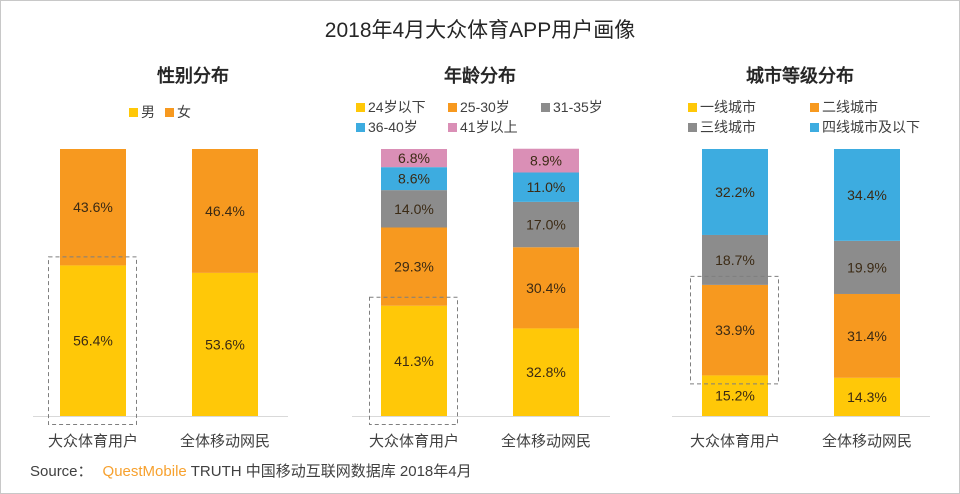  I want to click on legend-label: 31-35岁, so click(578, 107).